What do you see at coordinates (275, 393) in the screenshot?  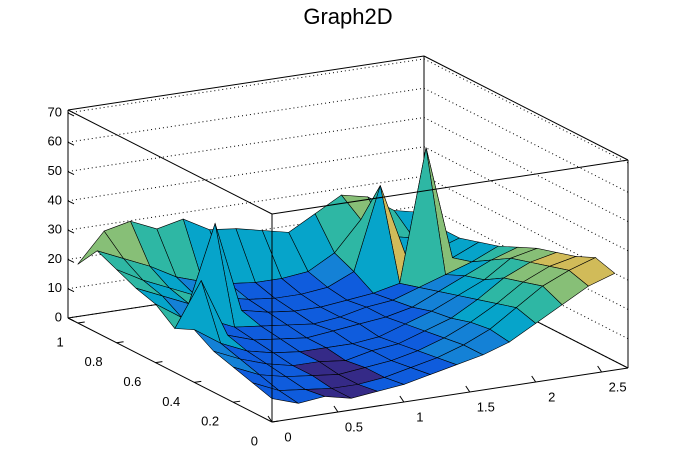 I see `surface-cell` at bounding box center [275, 393].